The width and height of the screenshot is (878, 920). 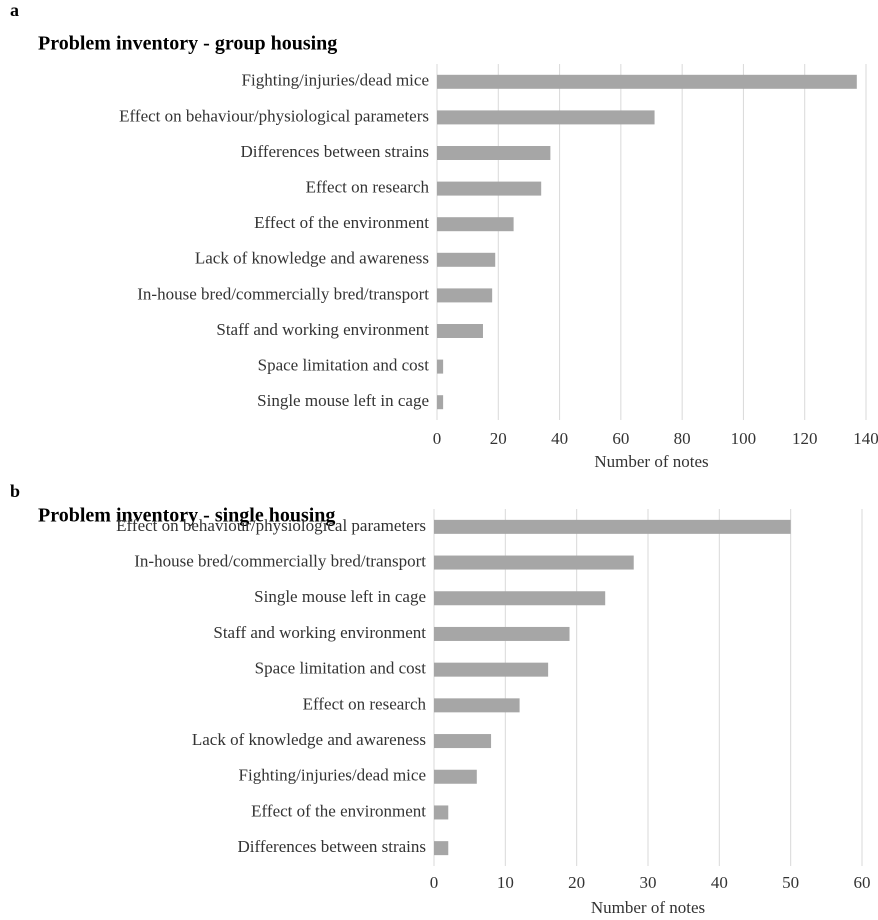 I want to click on x-tick-label: 30, so click(x=648, y=882).